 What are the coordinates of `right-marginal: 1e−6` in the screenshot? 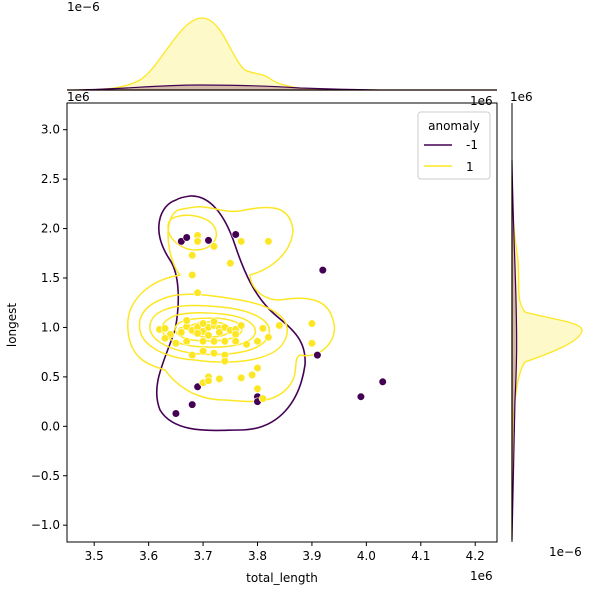 It's located at (547, 331).